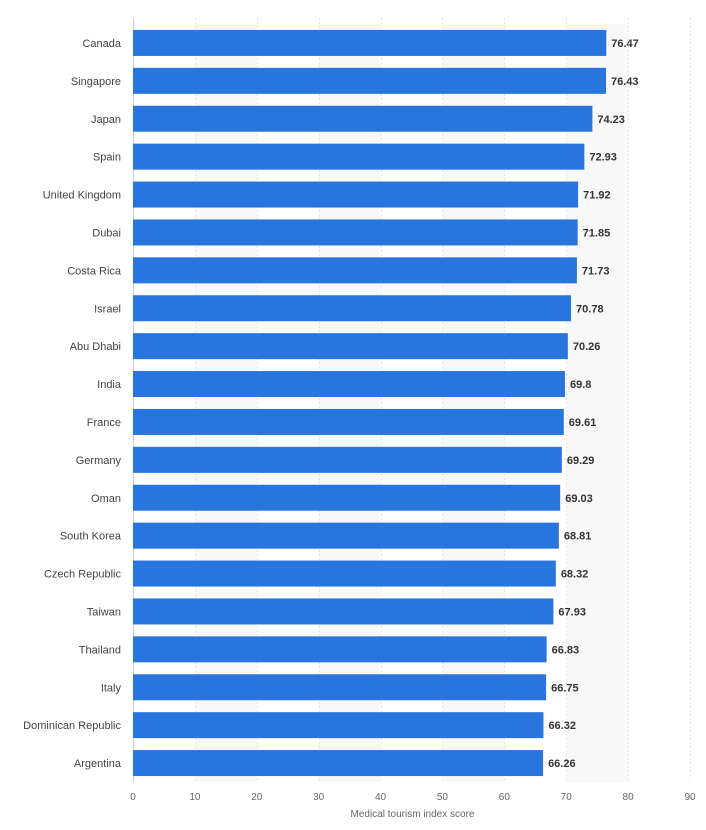  Describe the element at coordinates (98, 764) in the screenshot. I see `category-label: Argentina` at that location.